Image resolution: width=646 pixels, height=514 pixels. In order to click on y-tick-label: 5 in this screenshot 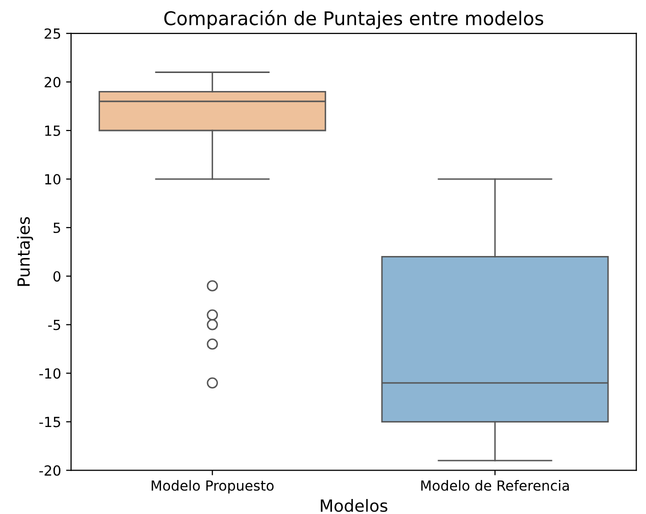, I will do `click(57, 228)`.